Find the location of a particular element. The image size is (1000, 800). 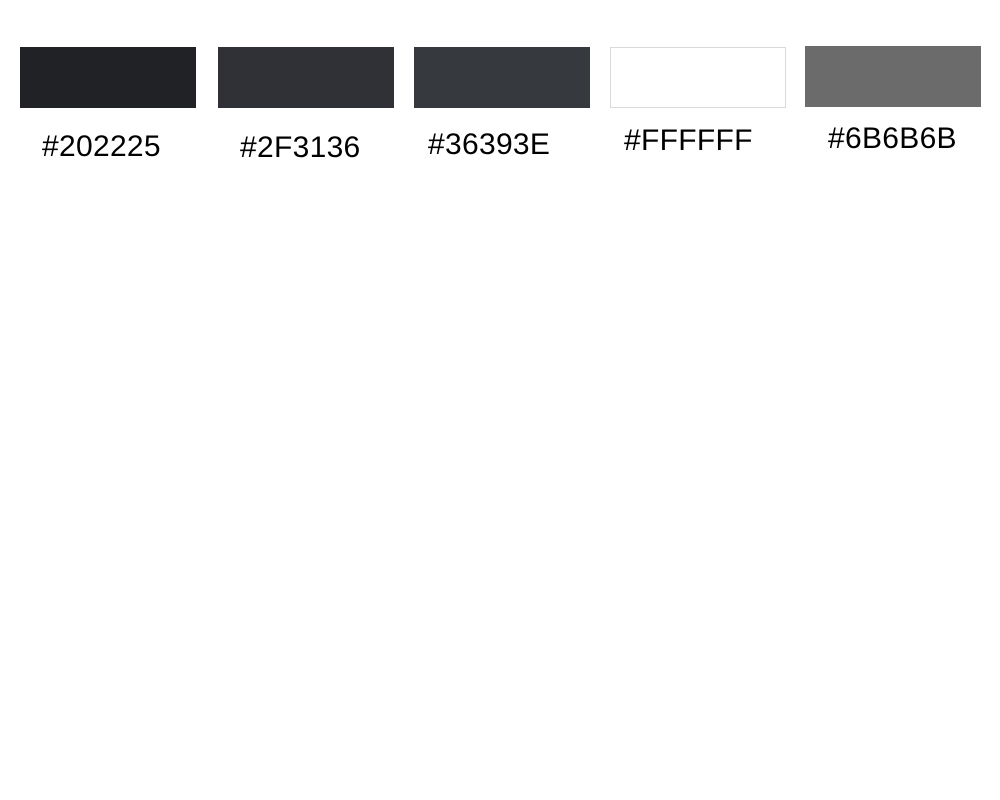

swatch-group-5: #6B6B6B is located at coordinates (893, 100).